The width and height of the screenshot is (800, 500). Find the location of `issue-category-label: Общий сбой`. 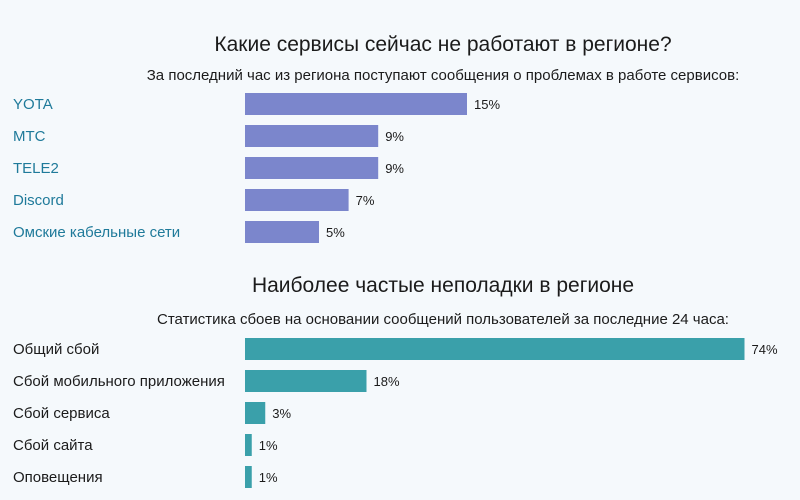

issue-category-label: Общий сбой is located at coordinates (56, 349).